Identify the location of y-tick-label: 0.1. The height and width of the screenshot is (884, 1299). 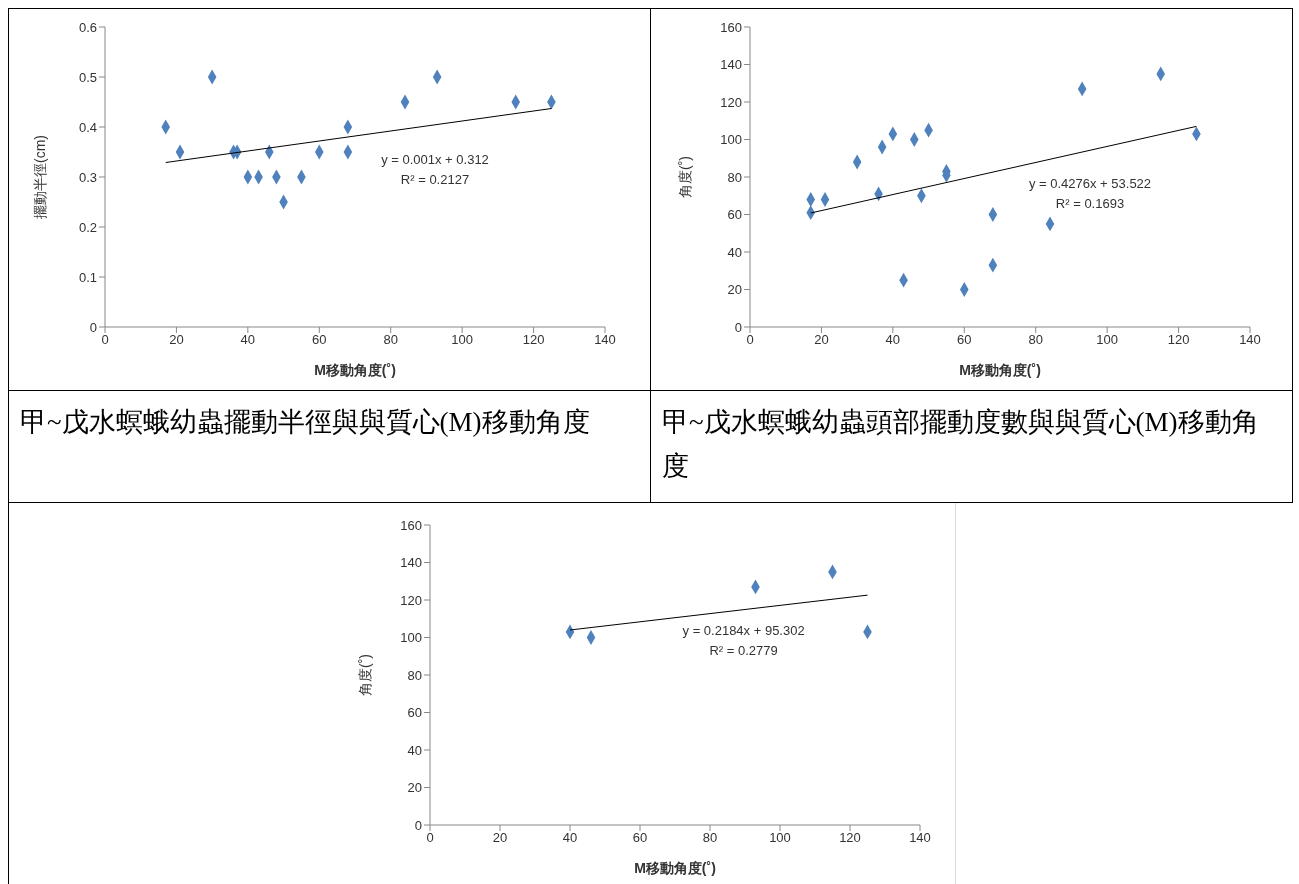
(87, 277).